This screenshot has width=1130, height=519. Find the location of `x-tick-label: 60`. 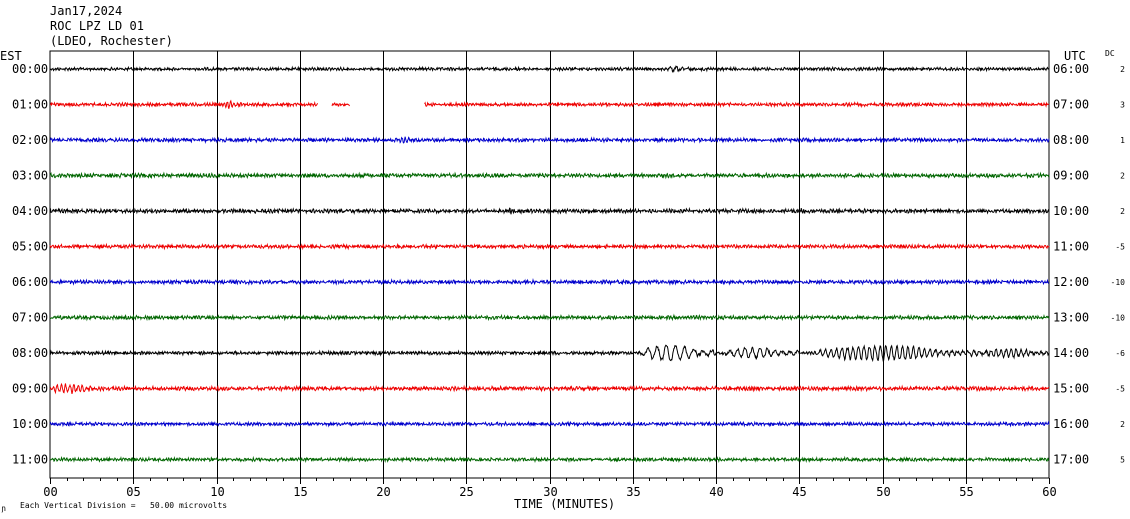

x-tick-label: 60 is located at coordinates (1049, 492).